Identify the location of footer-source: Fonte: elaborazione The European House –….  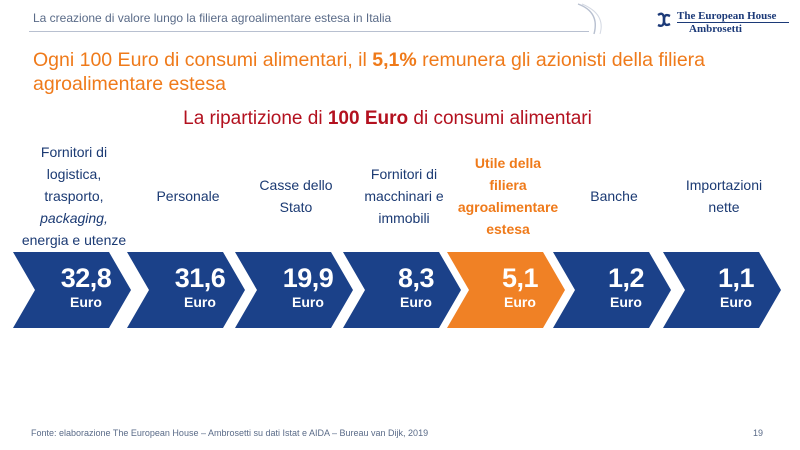
(230, 433).